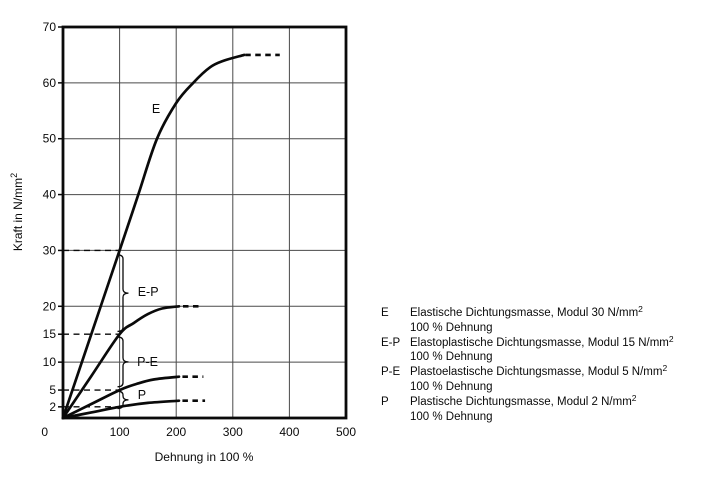 This screenshot has width=720, height=480. I want to click on y-tick-label-15: 15, so click(50, 334).